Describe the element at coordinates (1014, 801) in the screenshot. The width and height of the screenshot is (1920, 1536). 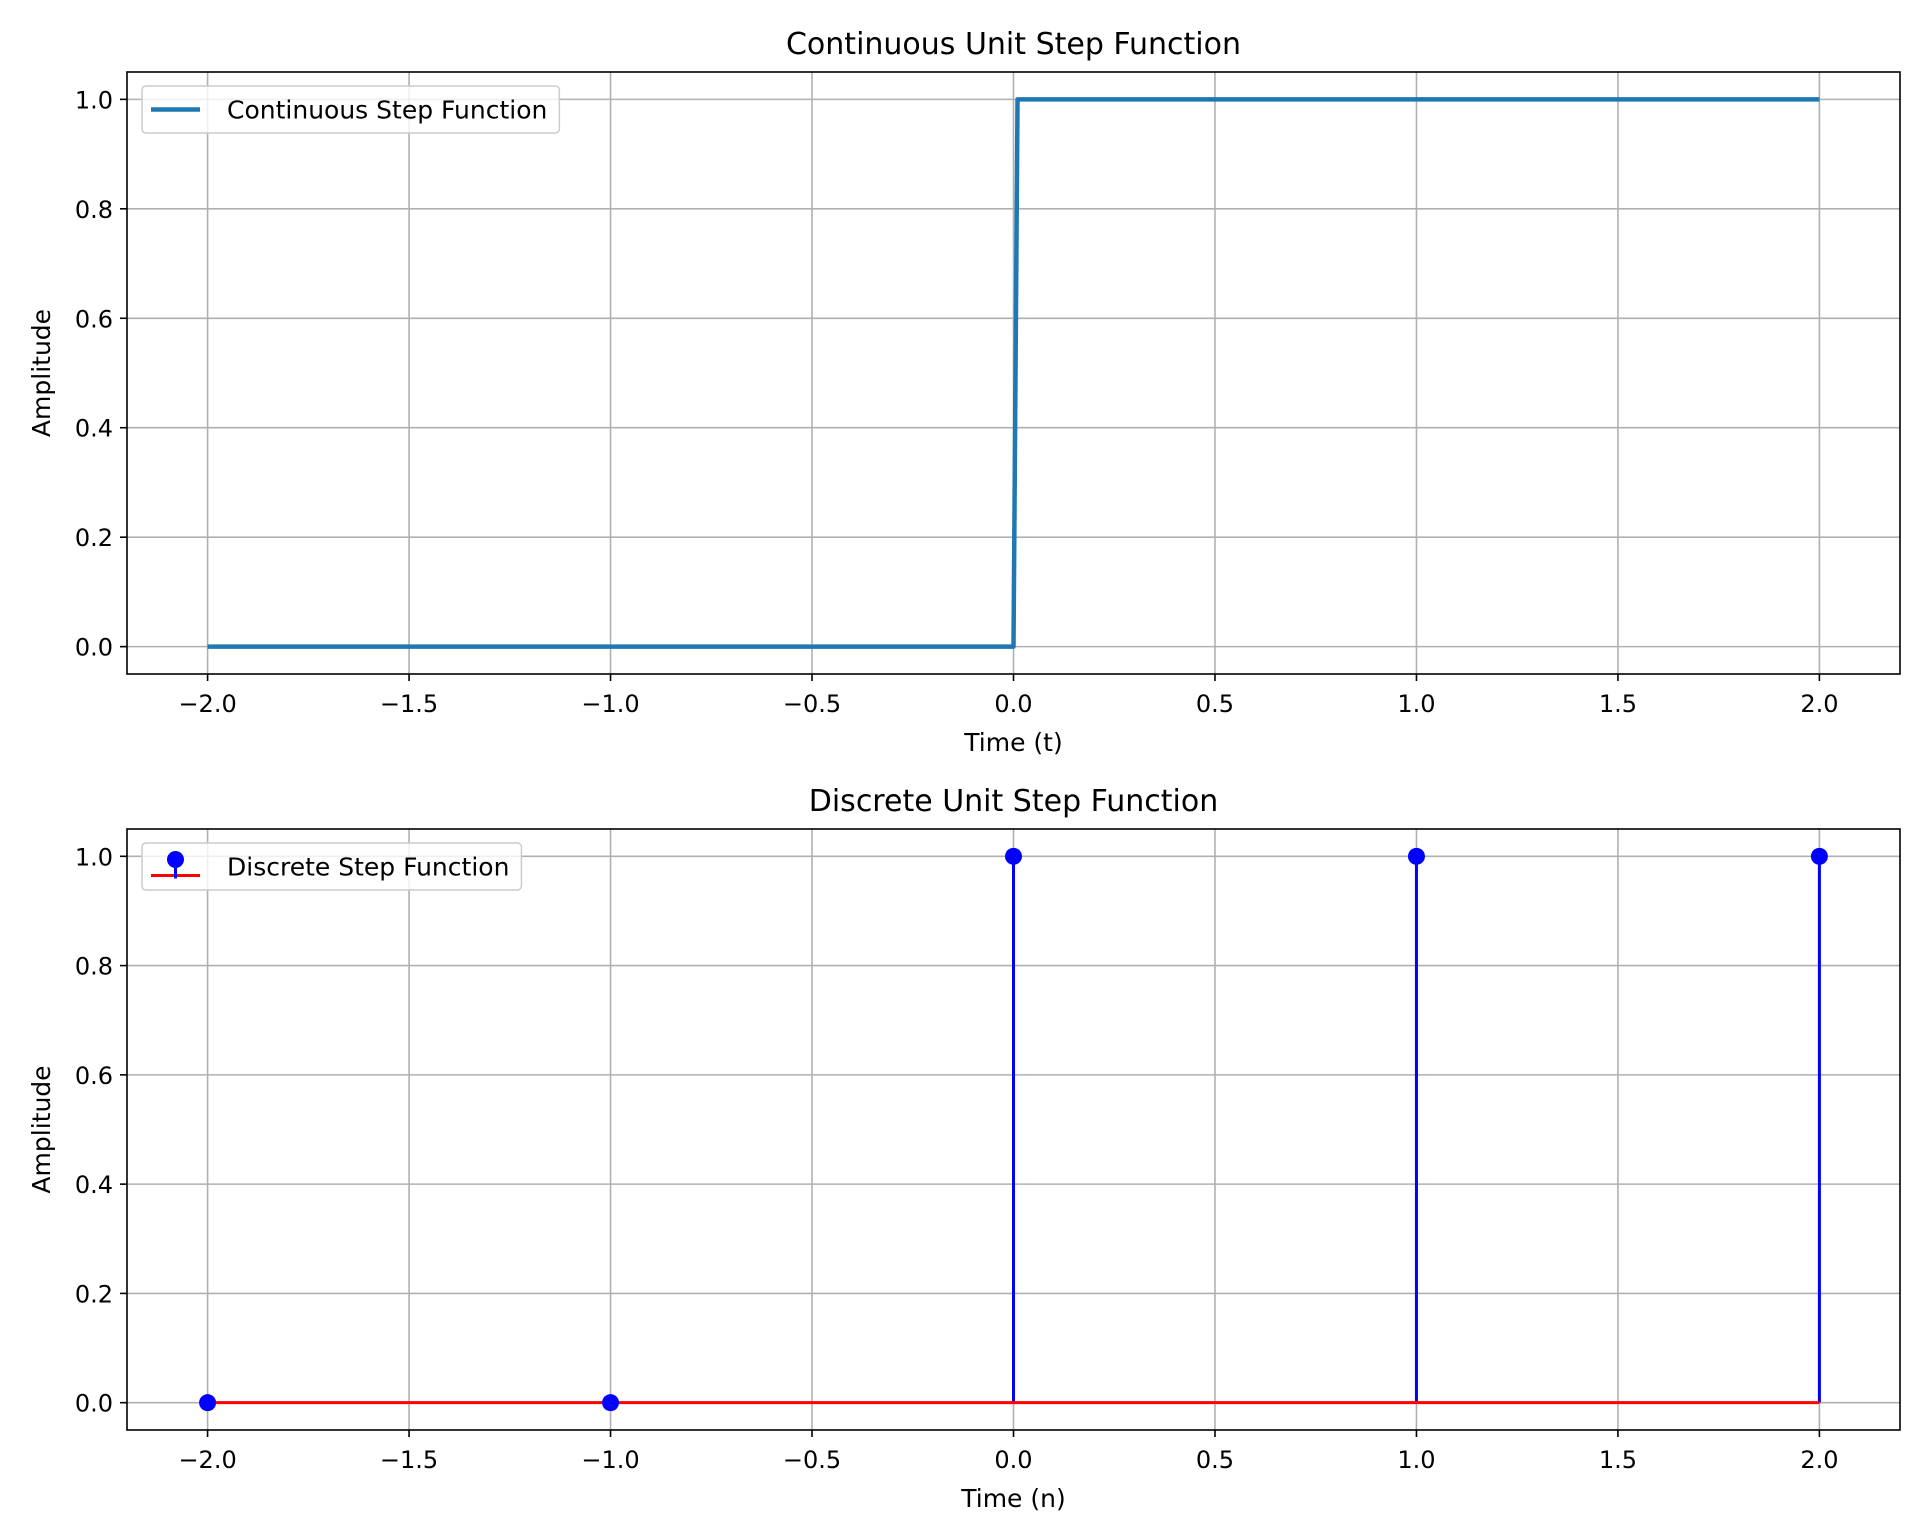
I see `chart-title: Discrete Unit Step Function` at that location.